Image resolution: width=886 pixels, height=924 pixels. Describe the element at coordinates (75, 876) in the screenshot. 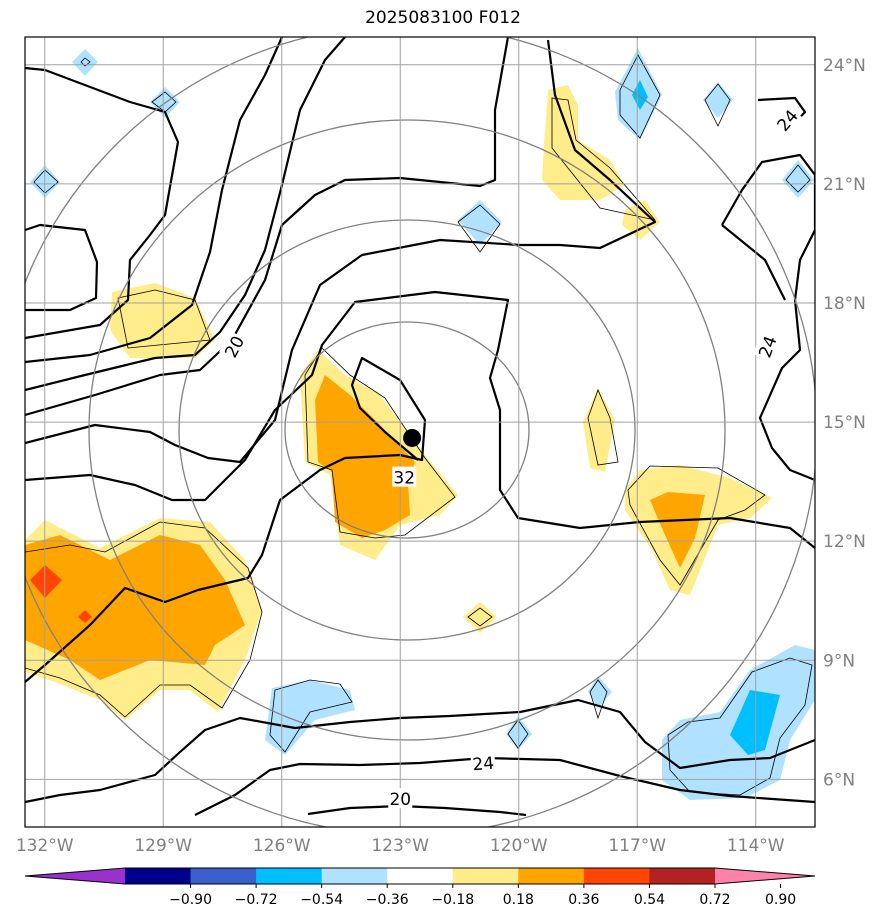

I see `colorbar-extend-low` at that location.